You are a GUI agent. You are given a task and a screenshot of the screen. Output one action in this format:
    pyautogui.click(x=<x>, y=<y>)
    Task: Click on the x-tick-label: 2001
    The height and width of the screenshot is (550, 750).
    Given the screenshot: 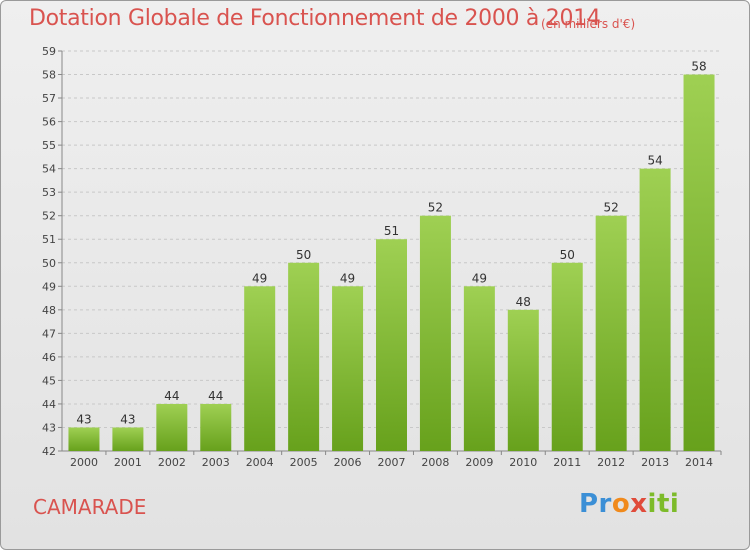 What is the action you would take?
    pyautogui.click(x=128, y=462)
    